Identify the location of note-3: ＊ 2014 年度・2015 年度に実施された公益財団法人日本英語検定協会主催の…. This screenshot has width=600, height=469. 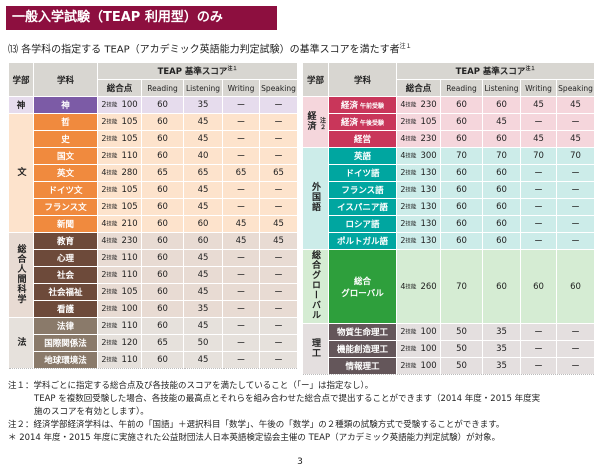
(254, 438).